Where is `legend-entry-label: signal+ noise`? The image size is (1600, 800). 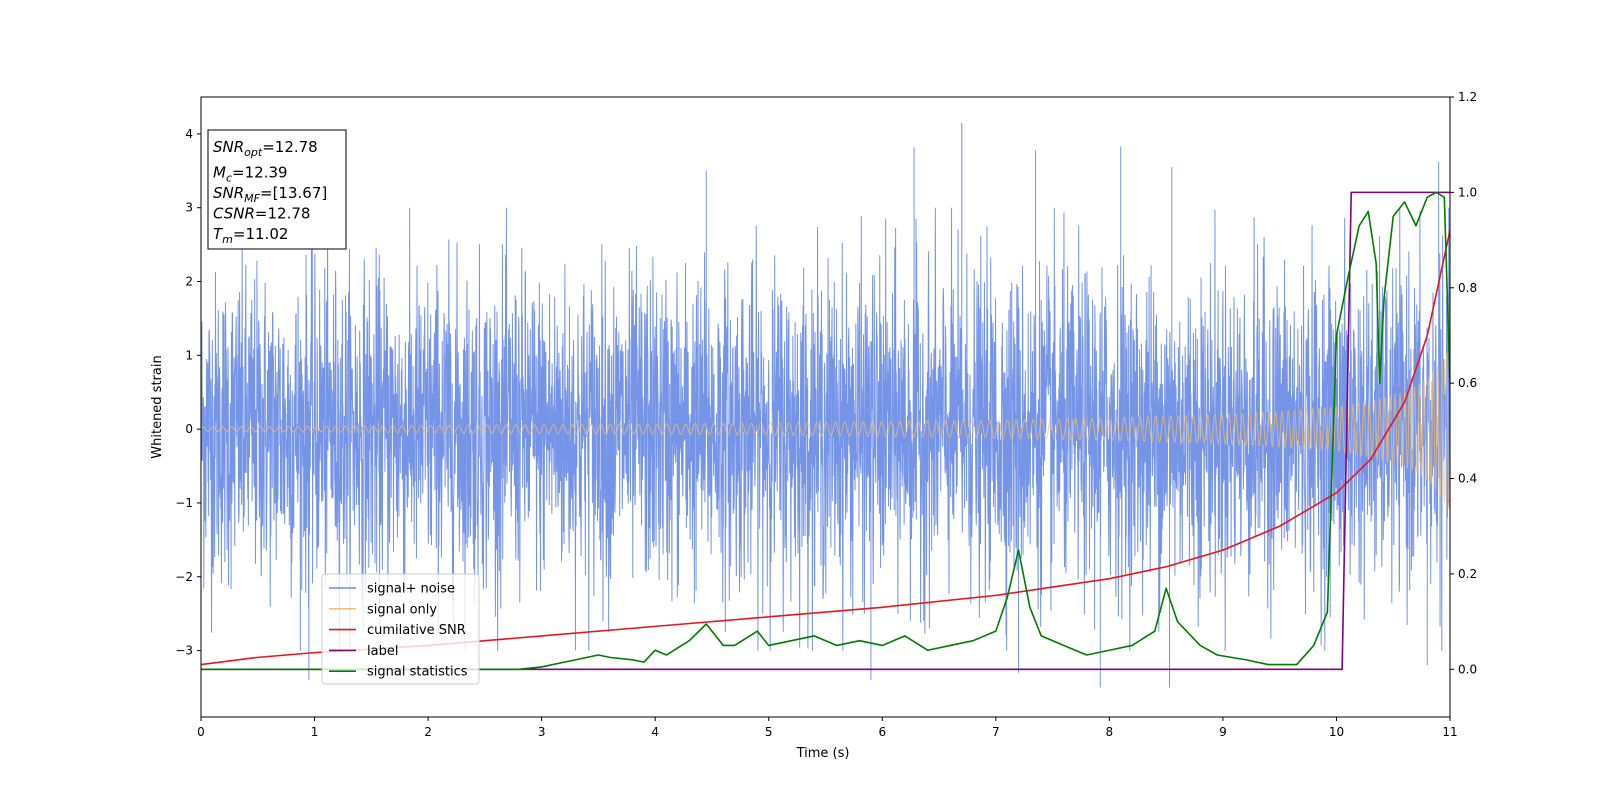
legend-entry-label: signal+ noise is located at coordinates (411, 589).